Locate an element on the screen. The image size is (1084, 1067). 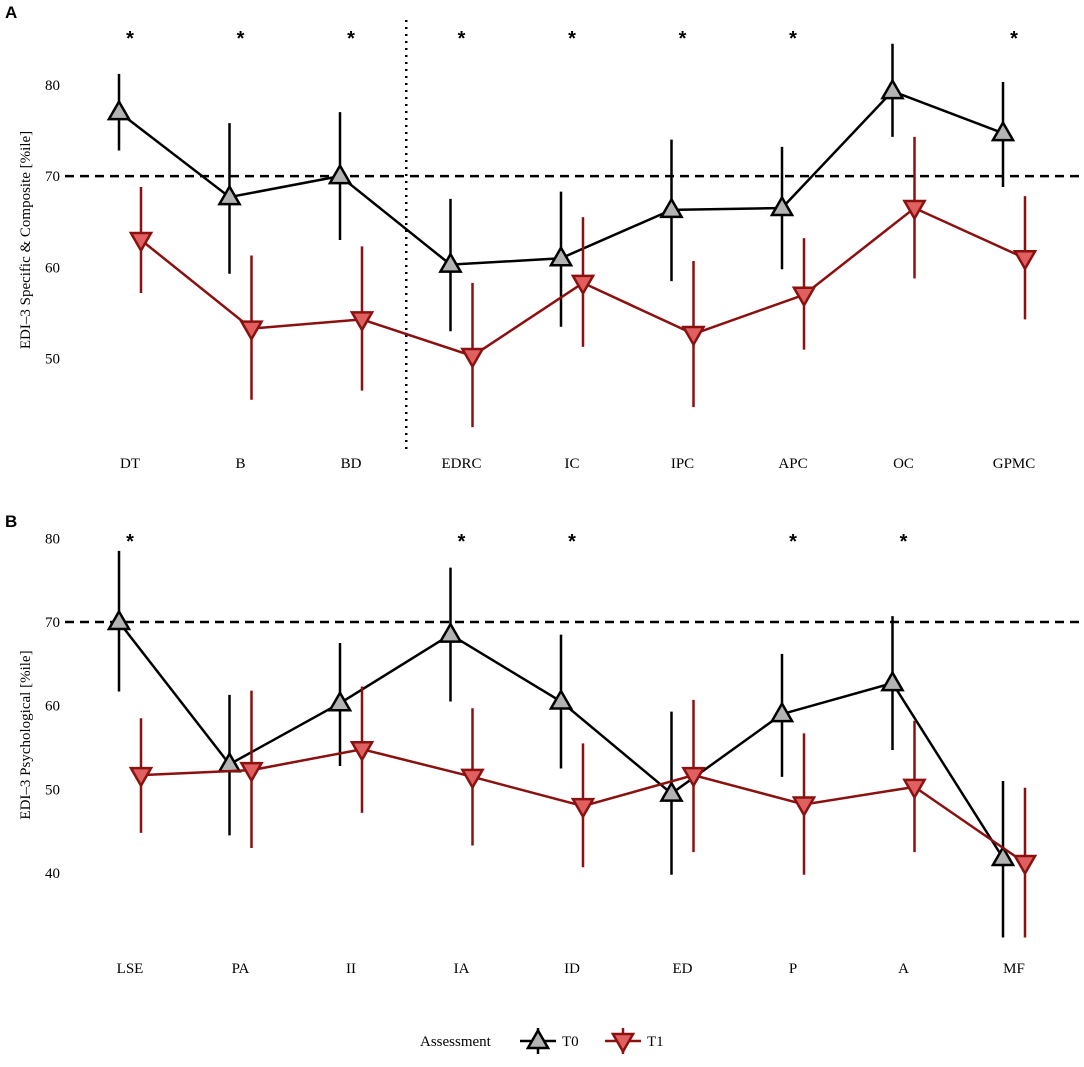
x-tick-label: ED is located at coordinates (683, 969).